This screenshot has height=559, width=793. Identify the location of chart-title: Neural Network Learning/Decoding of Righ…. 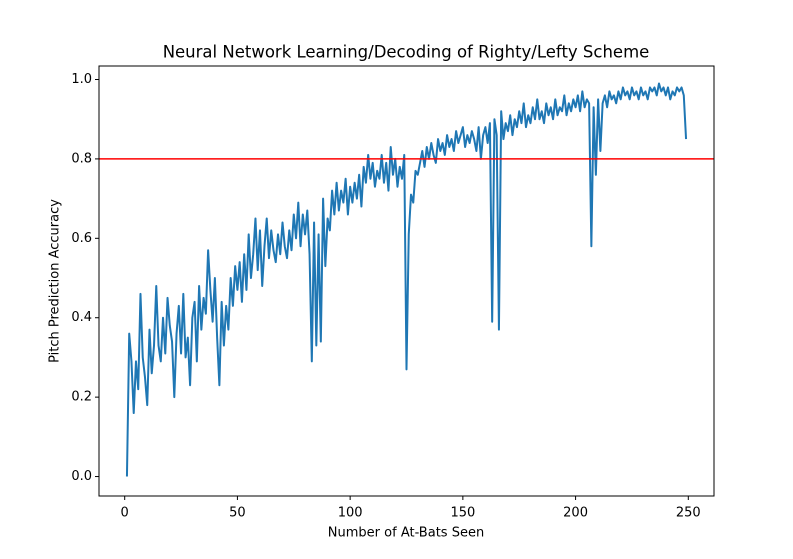
(406, 52).